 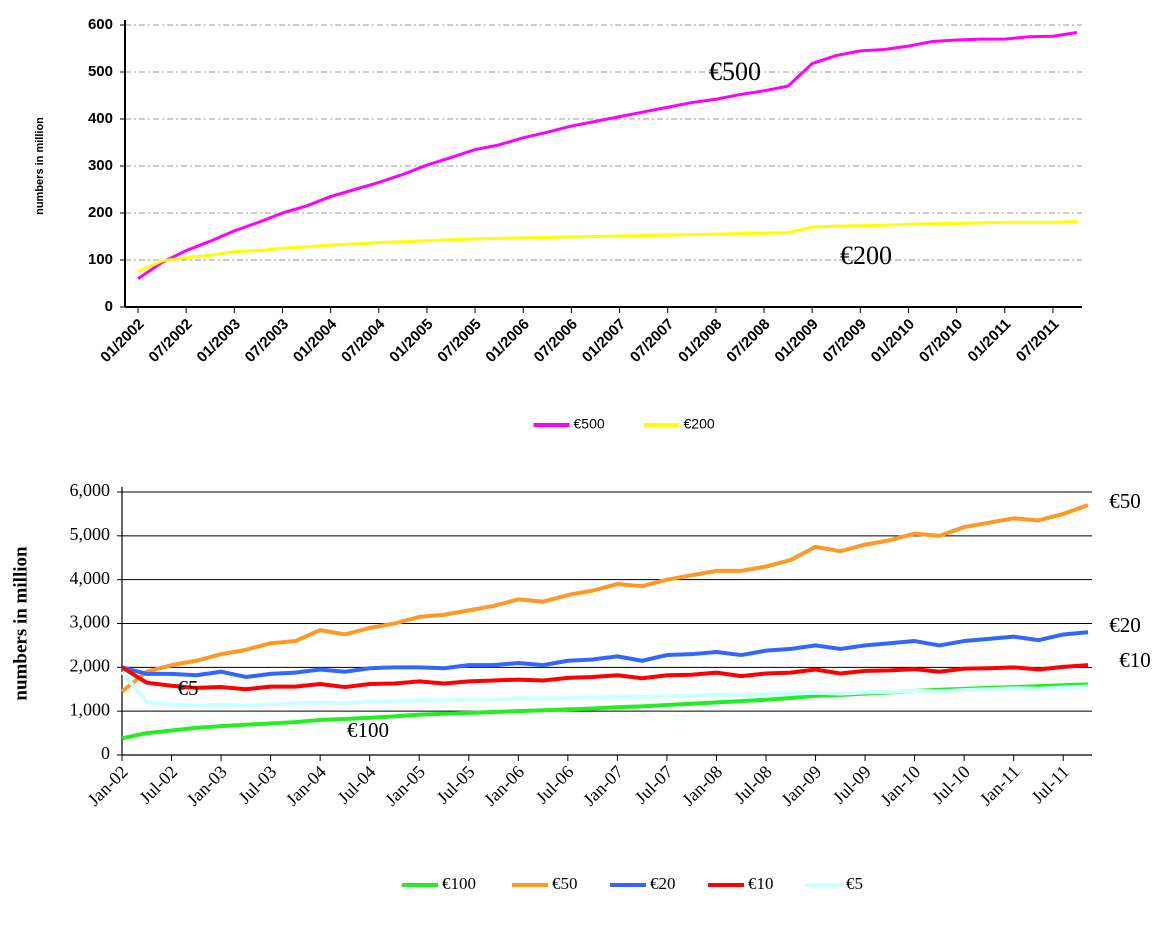 What do you see at coordinates (306, 786) in the screenshot?
I see `x-tick-label: Jan-04` at bounding box center [306, 786].